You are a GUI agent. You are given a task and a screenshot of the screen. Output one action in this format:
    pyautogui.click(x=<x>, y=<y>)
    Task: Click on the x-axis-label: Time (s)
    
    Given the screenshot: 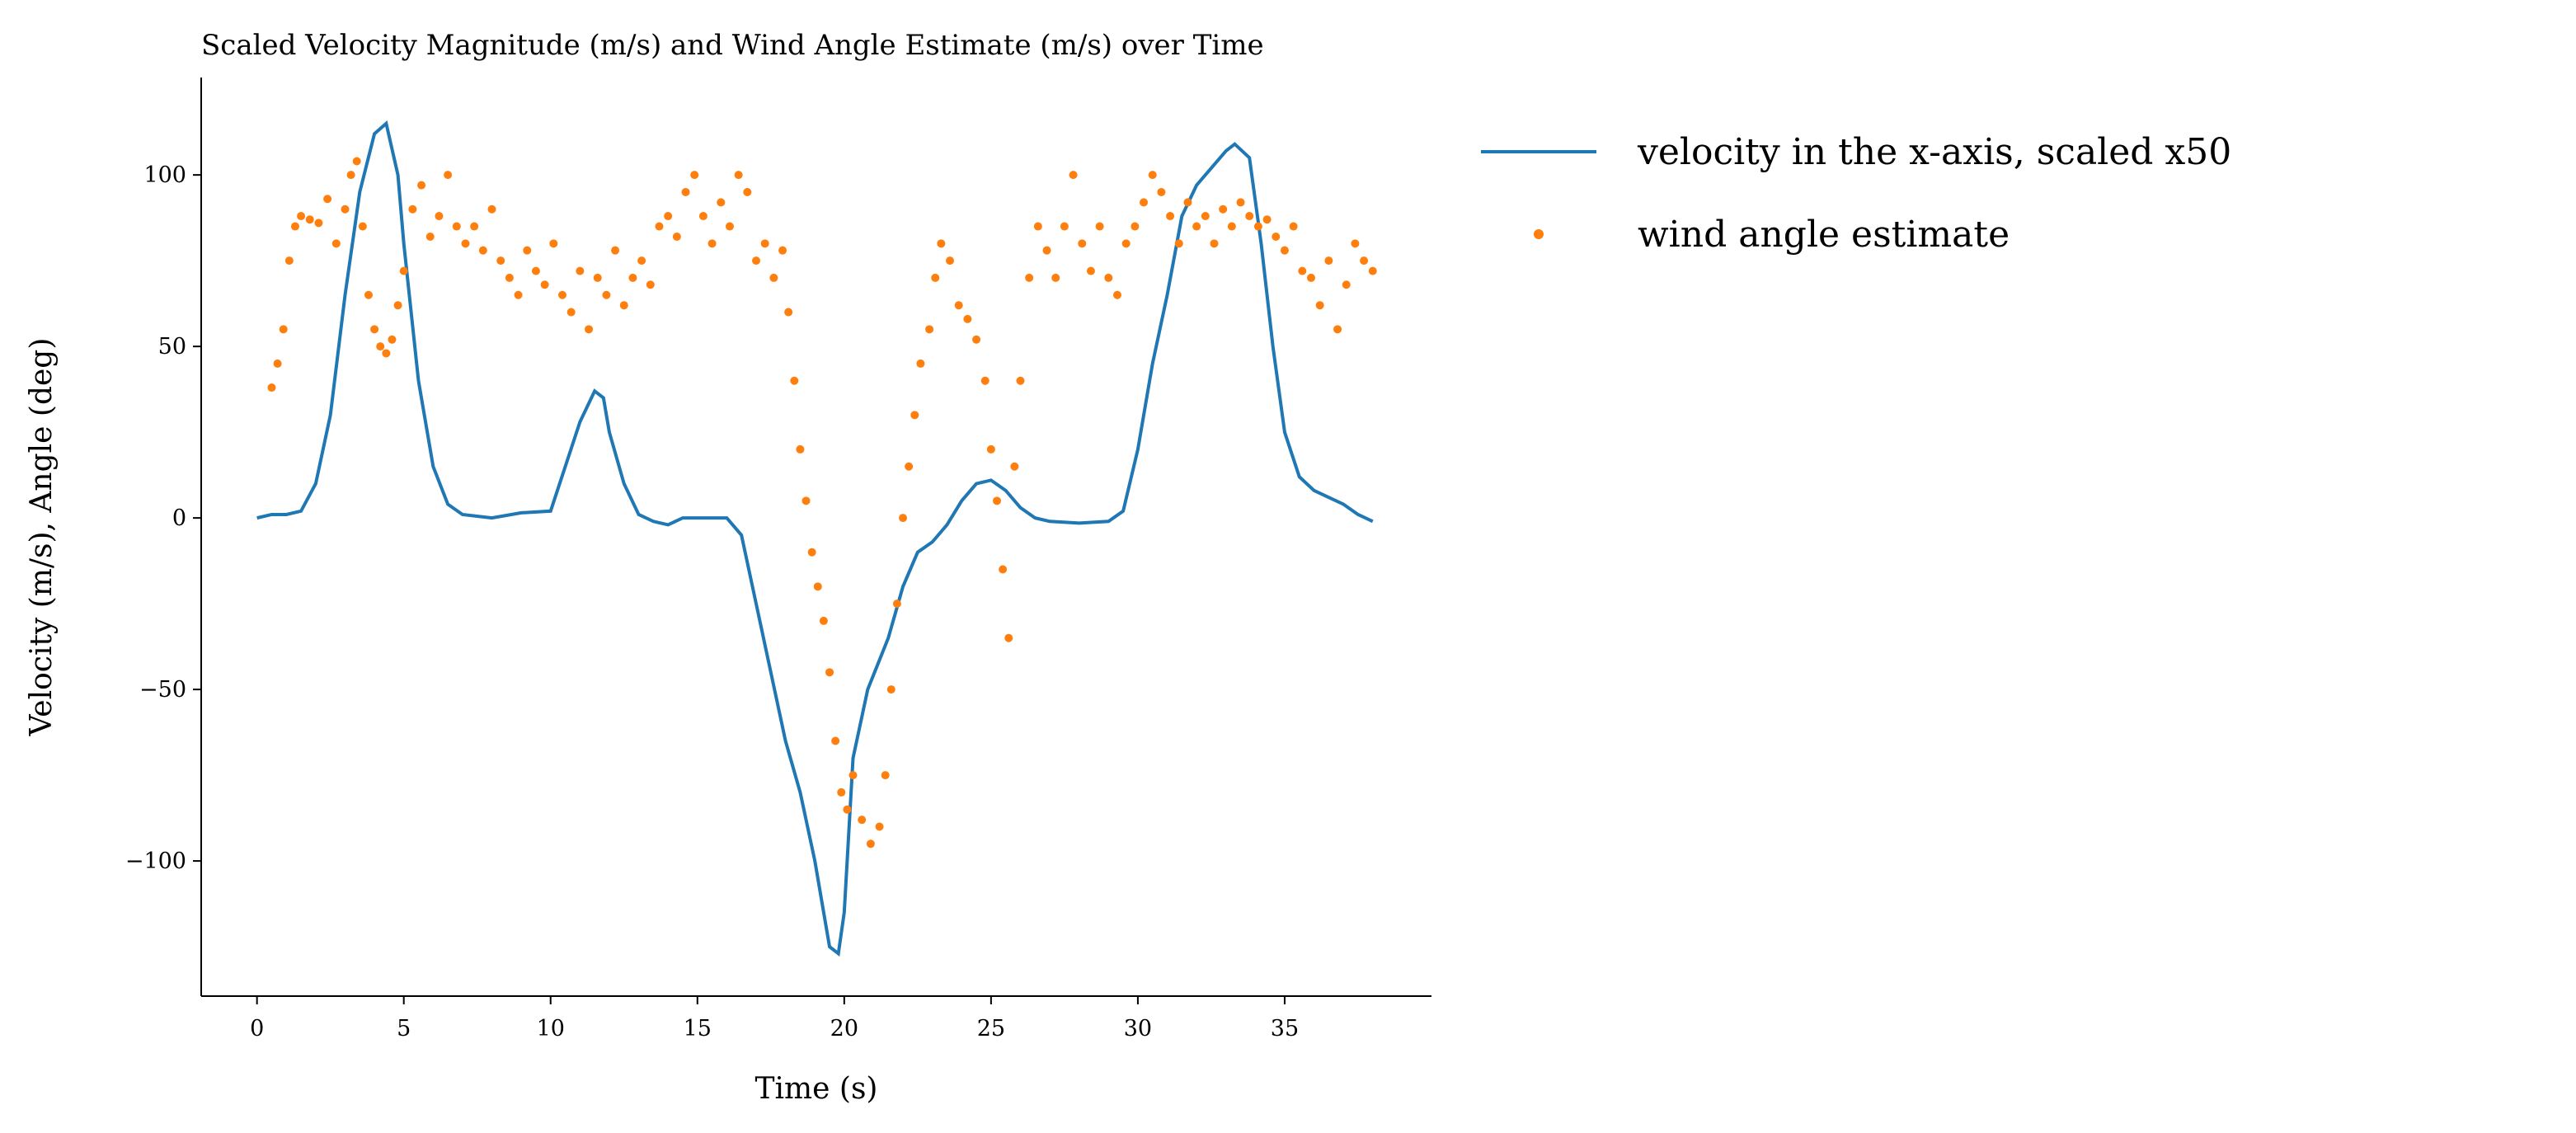 What is the action you would take?
    pyautogui.click(x=816, y=1089)
    